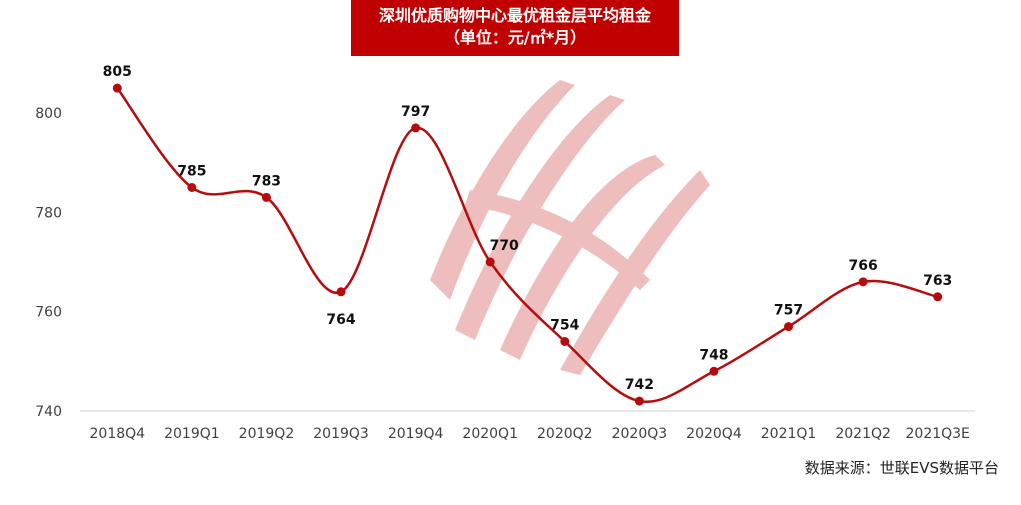 The height and width of the screenshot is (505, 1021). What do you see at coordinates (515, 37) in the screenshot?
I see `chart-title-line2: （单位：元/㎡*月）` at bounding box center [515, 37].